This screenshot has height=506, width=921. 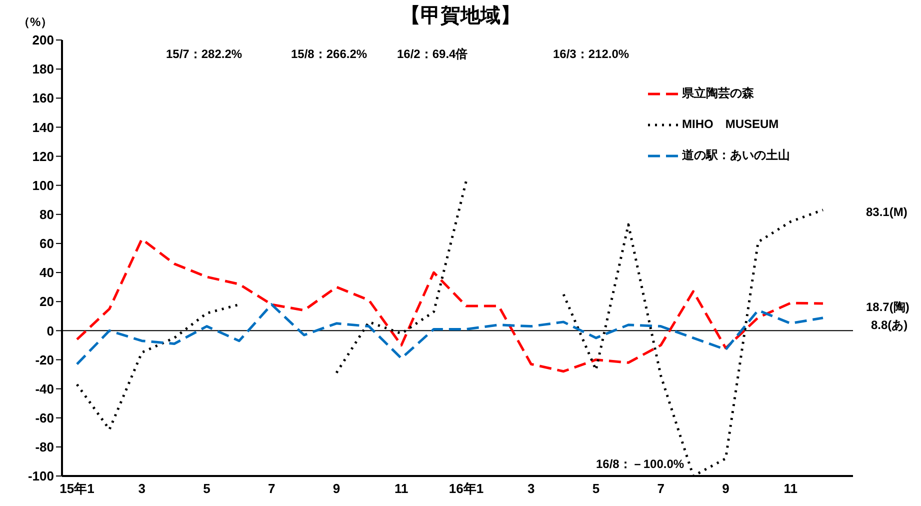 What do you see at coordinates (44, 388) in the screenshot?
I see `y-tick-label: -40` at bounding box center [44, 388].